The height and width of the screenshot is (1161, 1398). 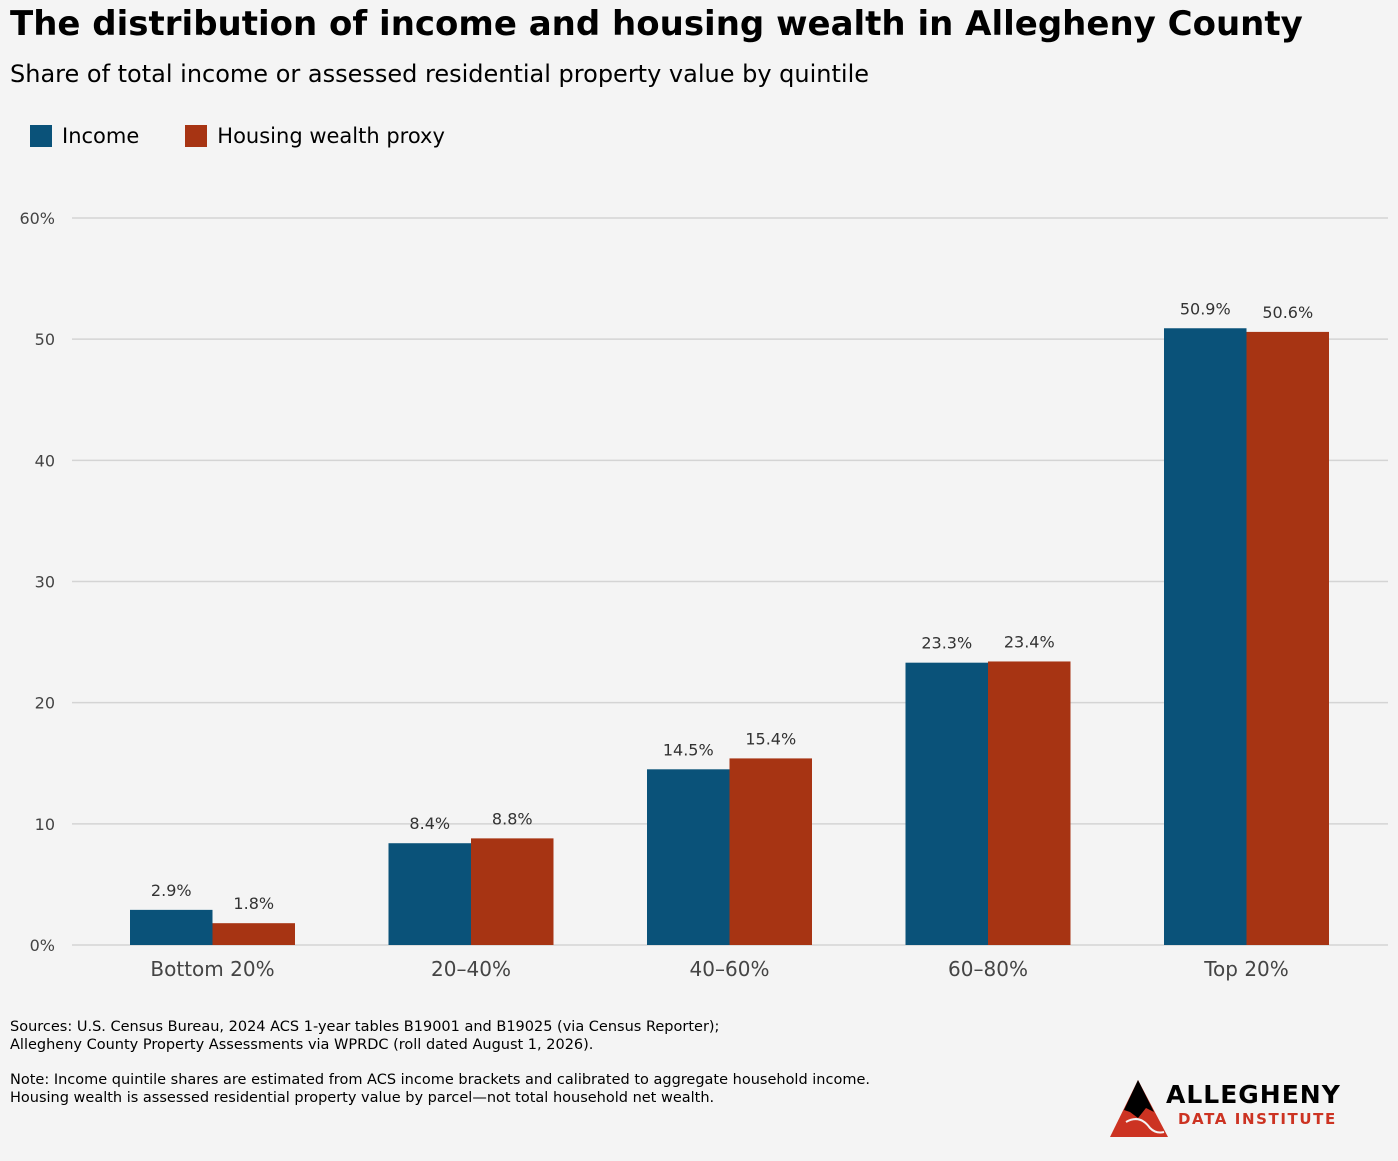 I want to click on y-tick-label: 10, so click(x=45, y=824).